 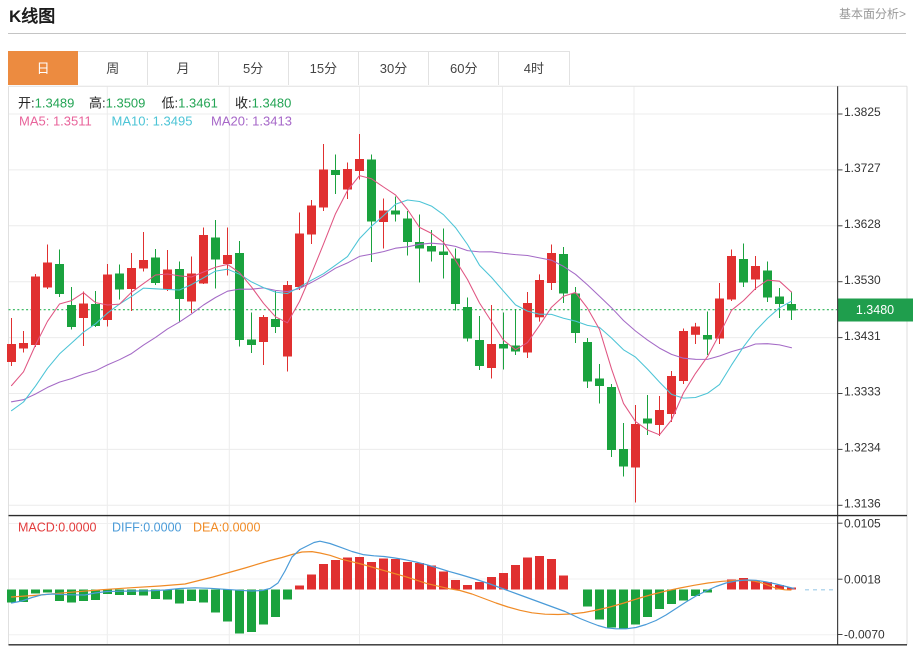 What do you see at coordinates (55, 121) in the screenshot?
I see `svg-text: MA5: 1.3511` at bounding box center [55, 121].